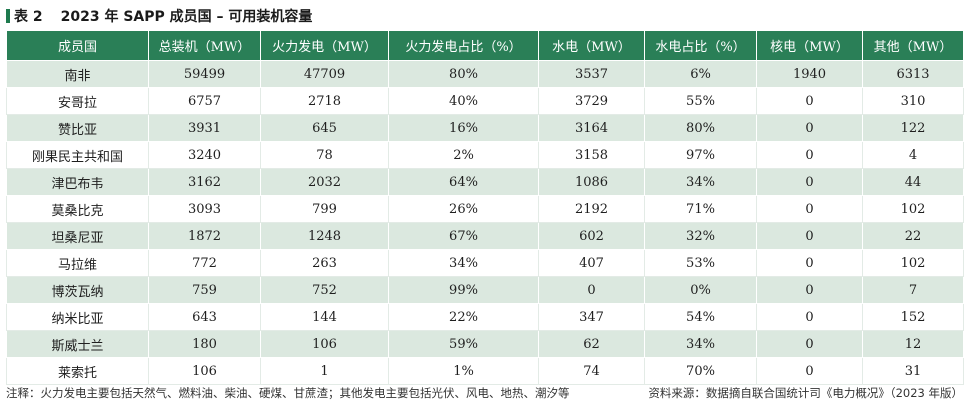 The image size is (969, 406). Describe the element at coordinates (77, 74) in the screenshot. I see `country-cell: 南非` at that location.